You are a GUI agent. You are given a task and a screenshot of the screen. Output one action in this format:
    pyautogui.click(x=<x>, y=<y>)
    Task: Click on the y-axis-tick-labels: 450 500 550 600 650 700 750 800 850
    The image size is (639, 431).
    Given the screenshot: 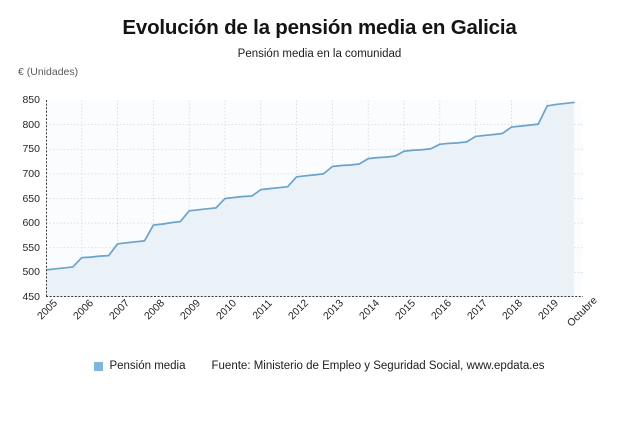 What is the action you would take?
    pyautogui.click(x=20, y=198)
    